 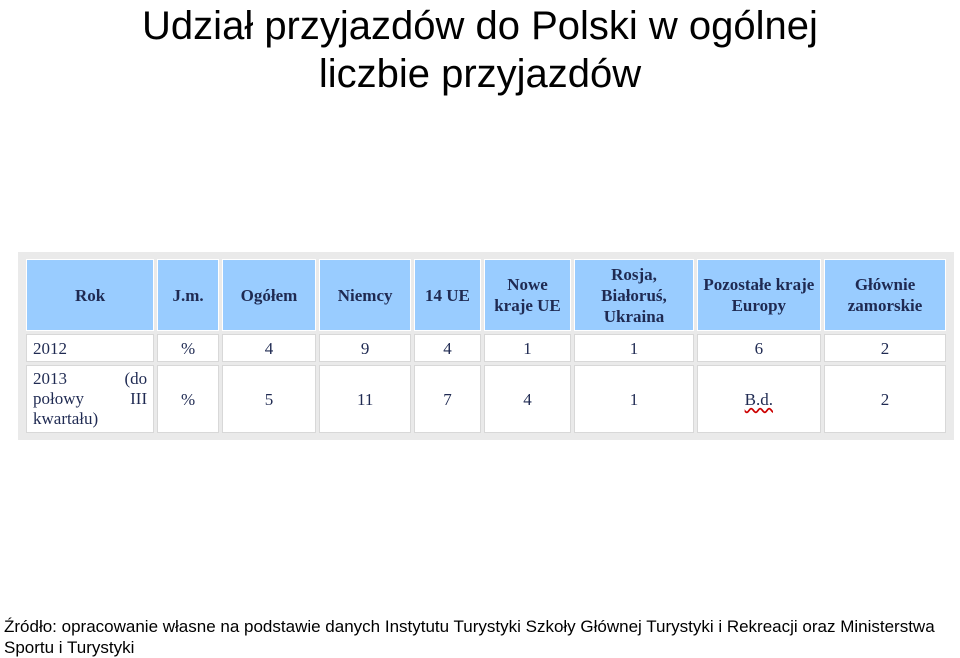 I want to click on table-row: 2012 % 4 9 4 1 1 6 2, so click(x=486, y=348).